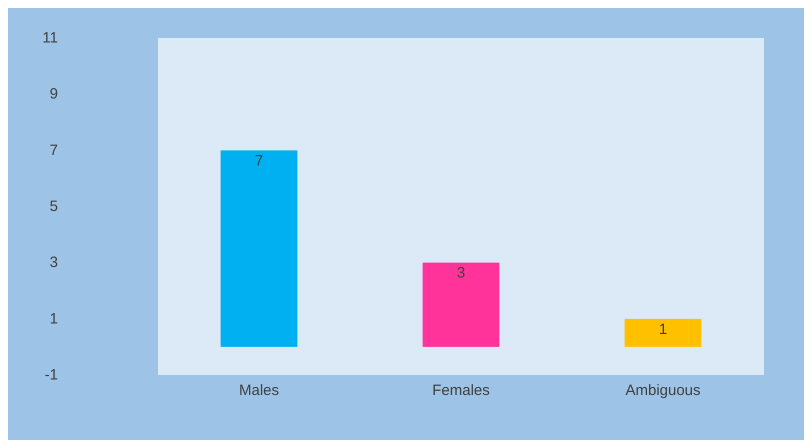 Image resolution: width=812 pixels, height=448 pixels. What do you see at coordinates (663, 329) in the screenshot?
I see `data-label: 1` at bounding box center [663, 329].